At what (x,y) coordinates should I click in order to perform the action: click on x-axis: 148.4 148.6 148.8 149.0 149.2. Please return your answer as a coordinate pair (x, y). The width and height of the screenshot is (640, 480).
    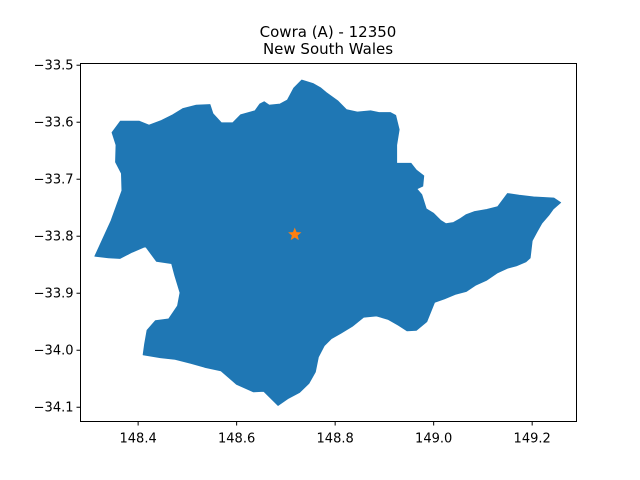
    Looking at the image, I should click on (335, 434).